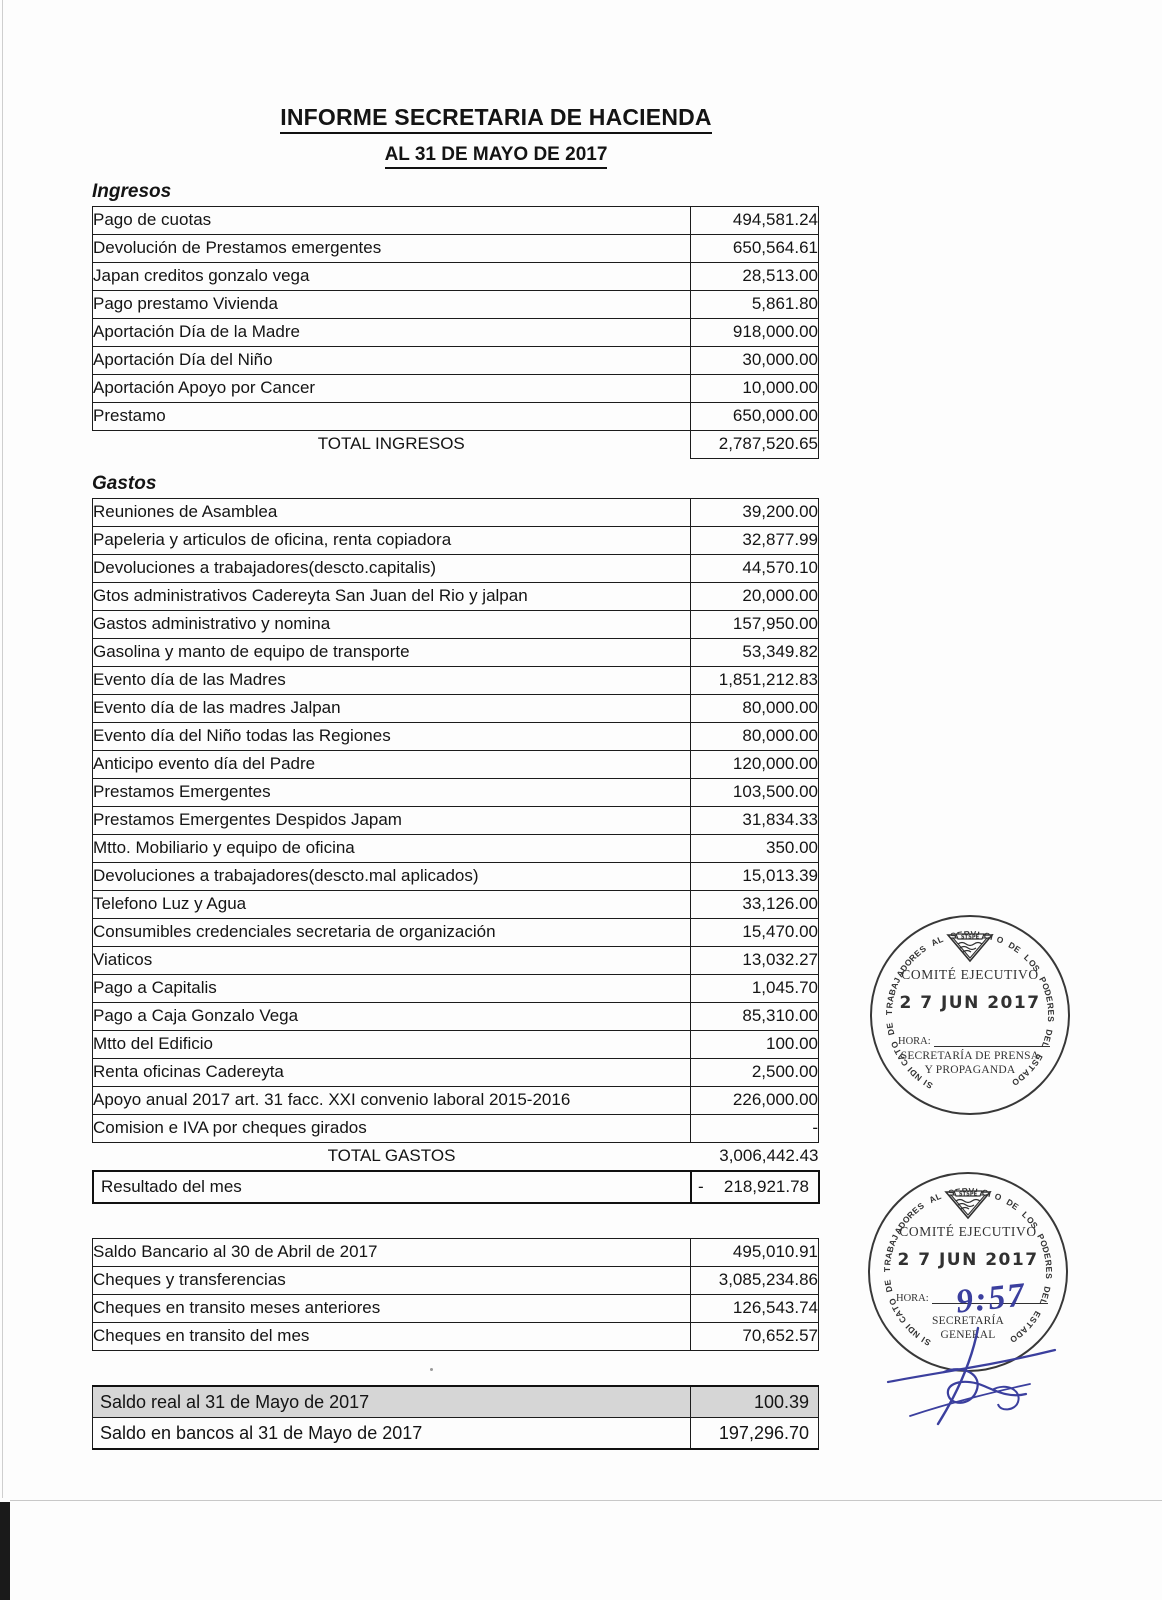 Image resolution: width=1162 pixels, height=1600 pixels. Describe the element at coordinates (769, 1155) in the screenshot. I see `total-gastos-value: 3,006,442.43` at that location.